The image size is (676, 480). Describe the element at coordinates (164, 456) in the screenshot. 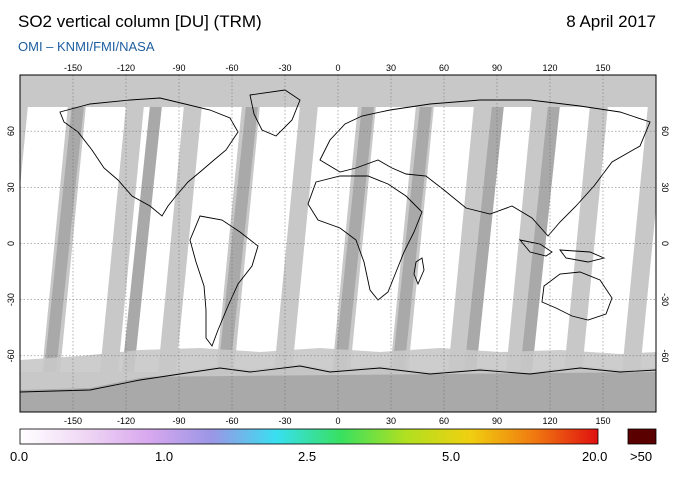

I see `colorbar-label-1: 1.0` at that location.